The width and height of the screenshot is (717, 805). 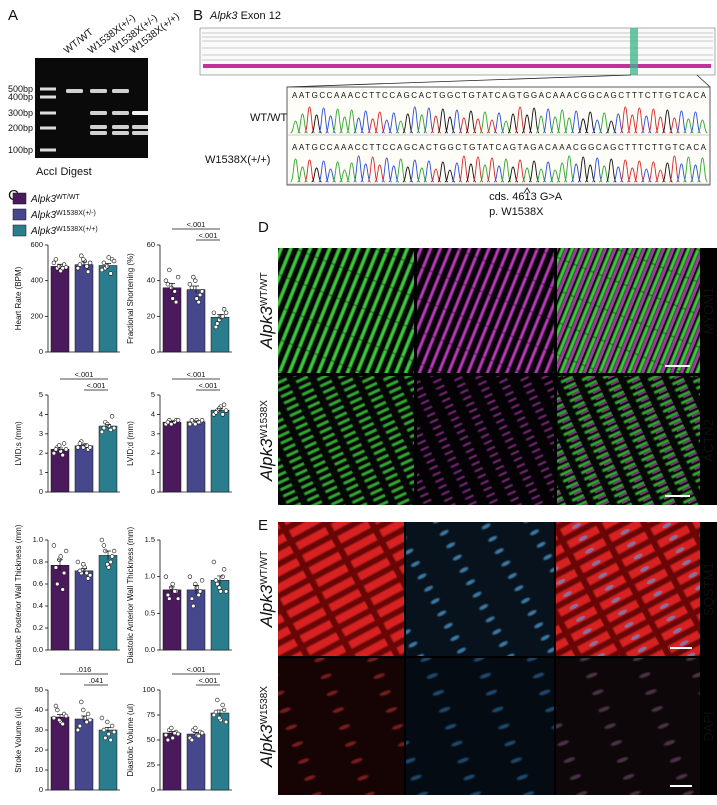 What do you see at coordinates (13, 15) in the screenshot?
I see `panel-label: A` at bounding box center [13, 15].